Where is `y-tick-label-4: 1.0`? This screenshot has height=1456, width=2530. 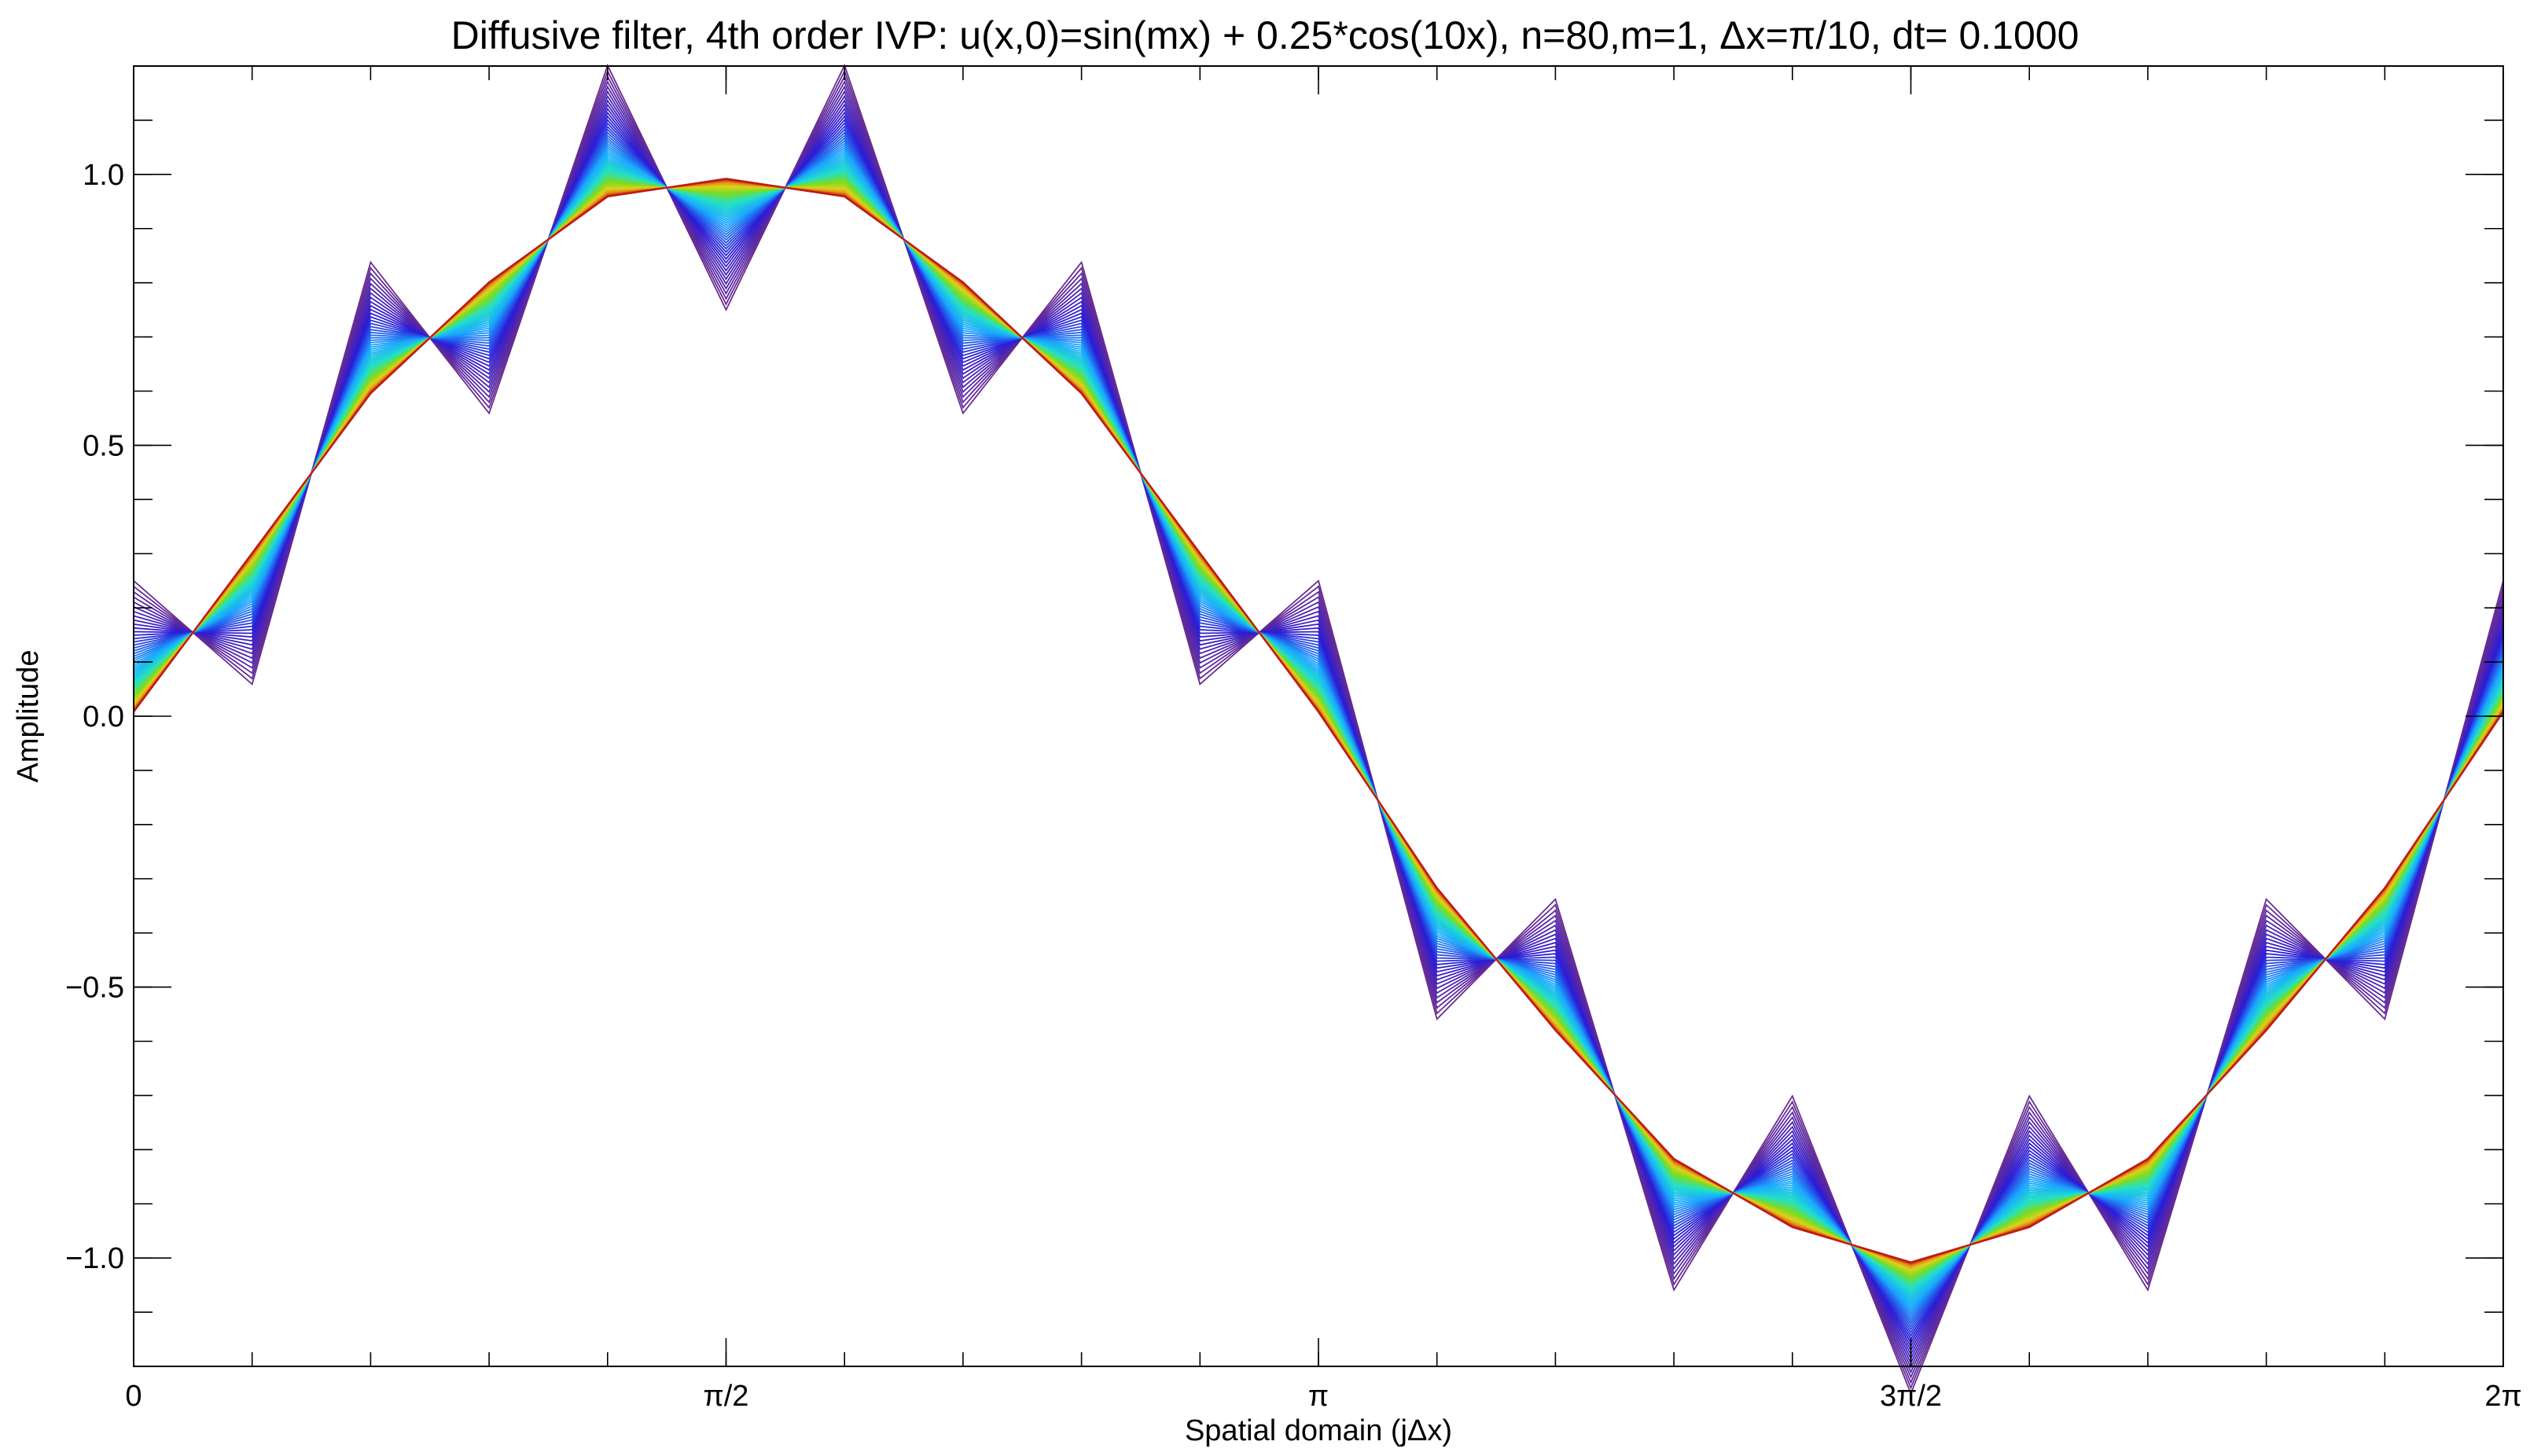 y-tick-label-4: 1.0 is located at coordinates (103, 175).